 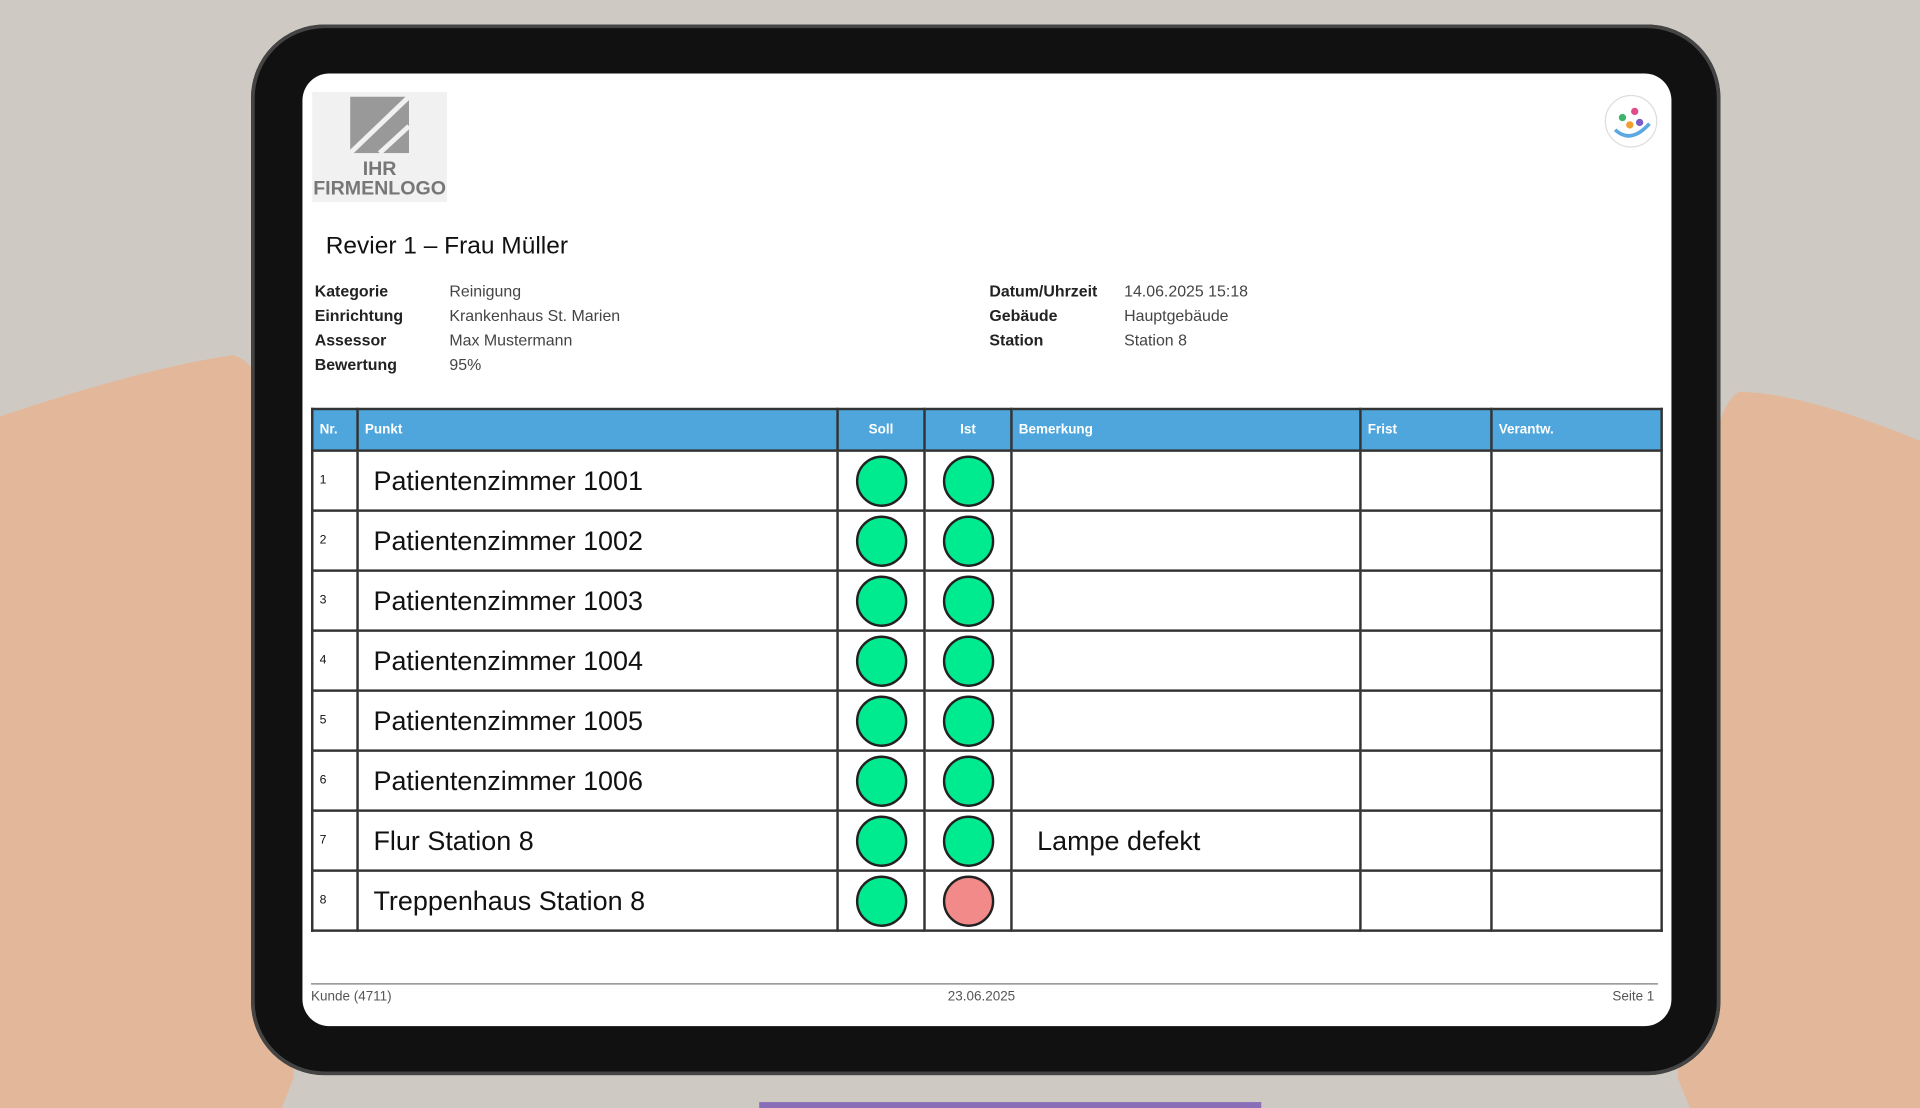 What do you see at coordinates (335, 480) in the screenshot?
I see `row-number: 1` at bounding box center [335, 480].